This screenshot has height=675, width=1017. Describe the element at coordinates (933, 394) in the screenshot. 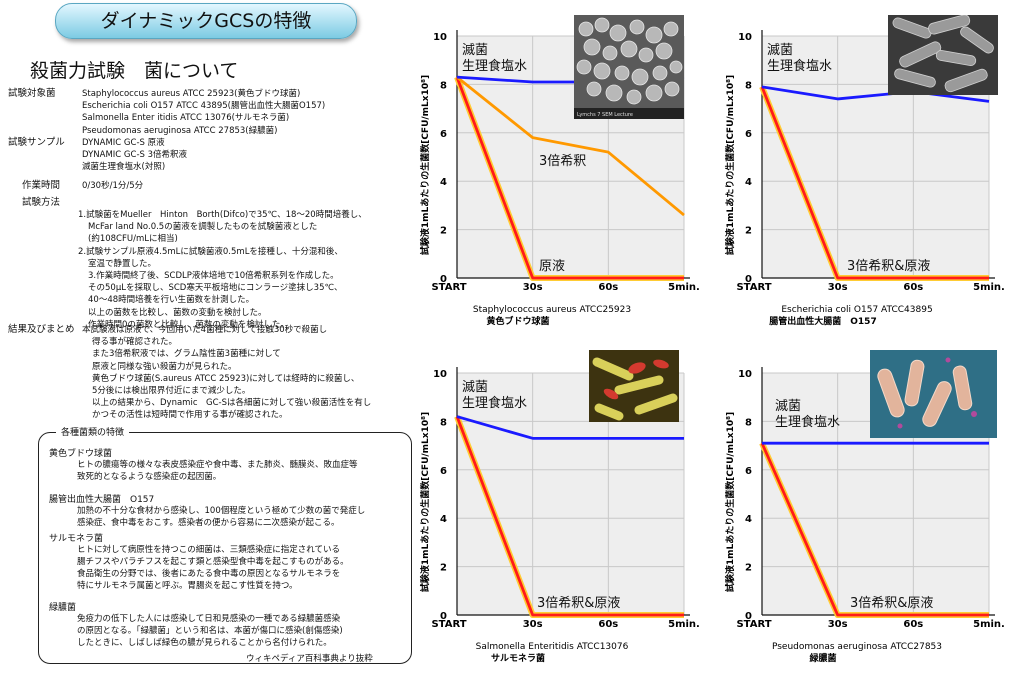

I see `pseudomonas-photo` at that location.